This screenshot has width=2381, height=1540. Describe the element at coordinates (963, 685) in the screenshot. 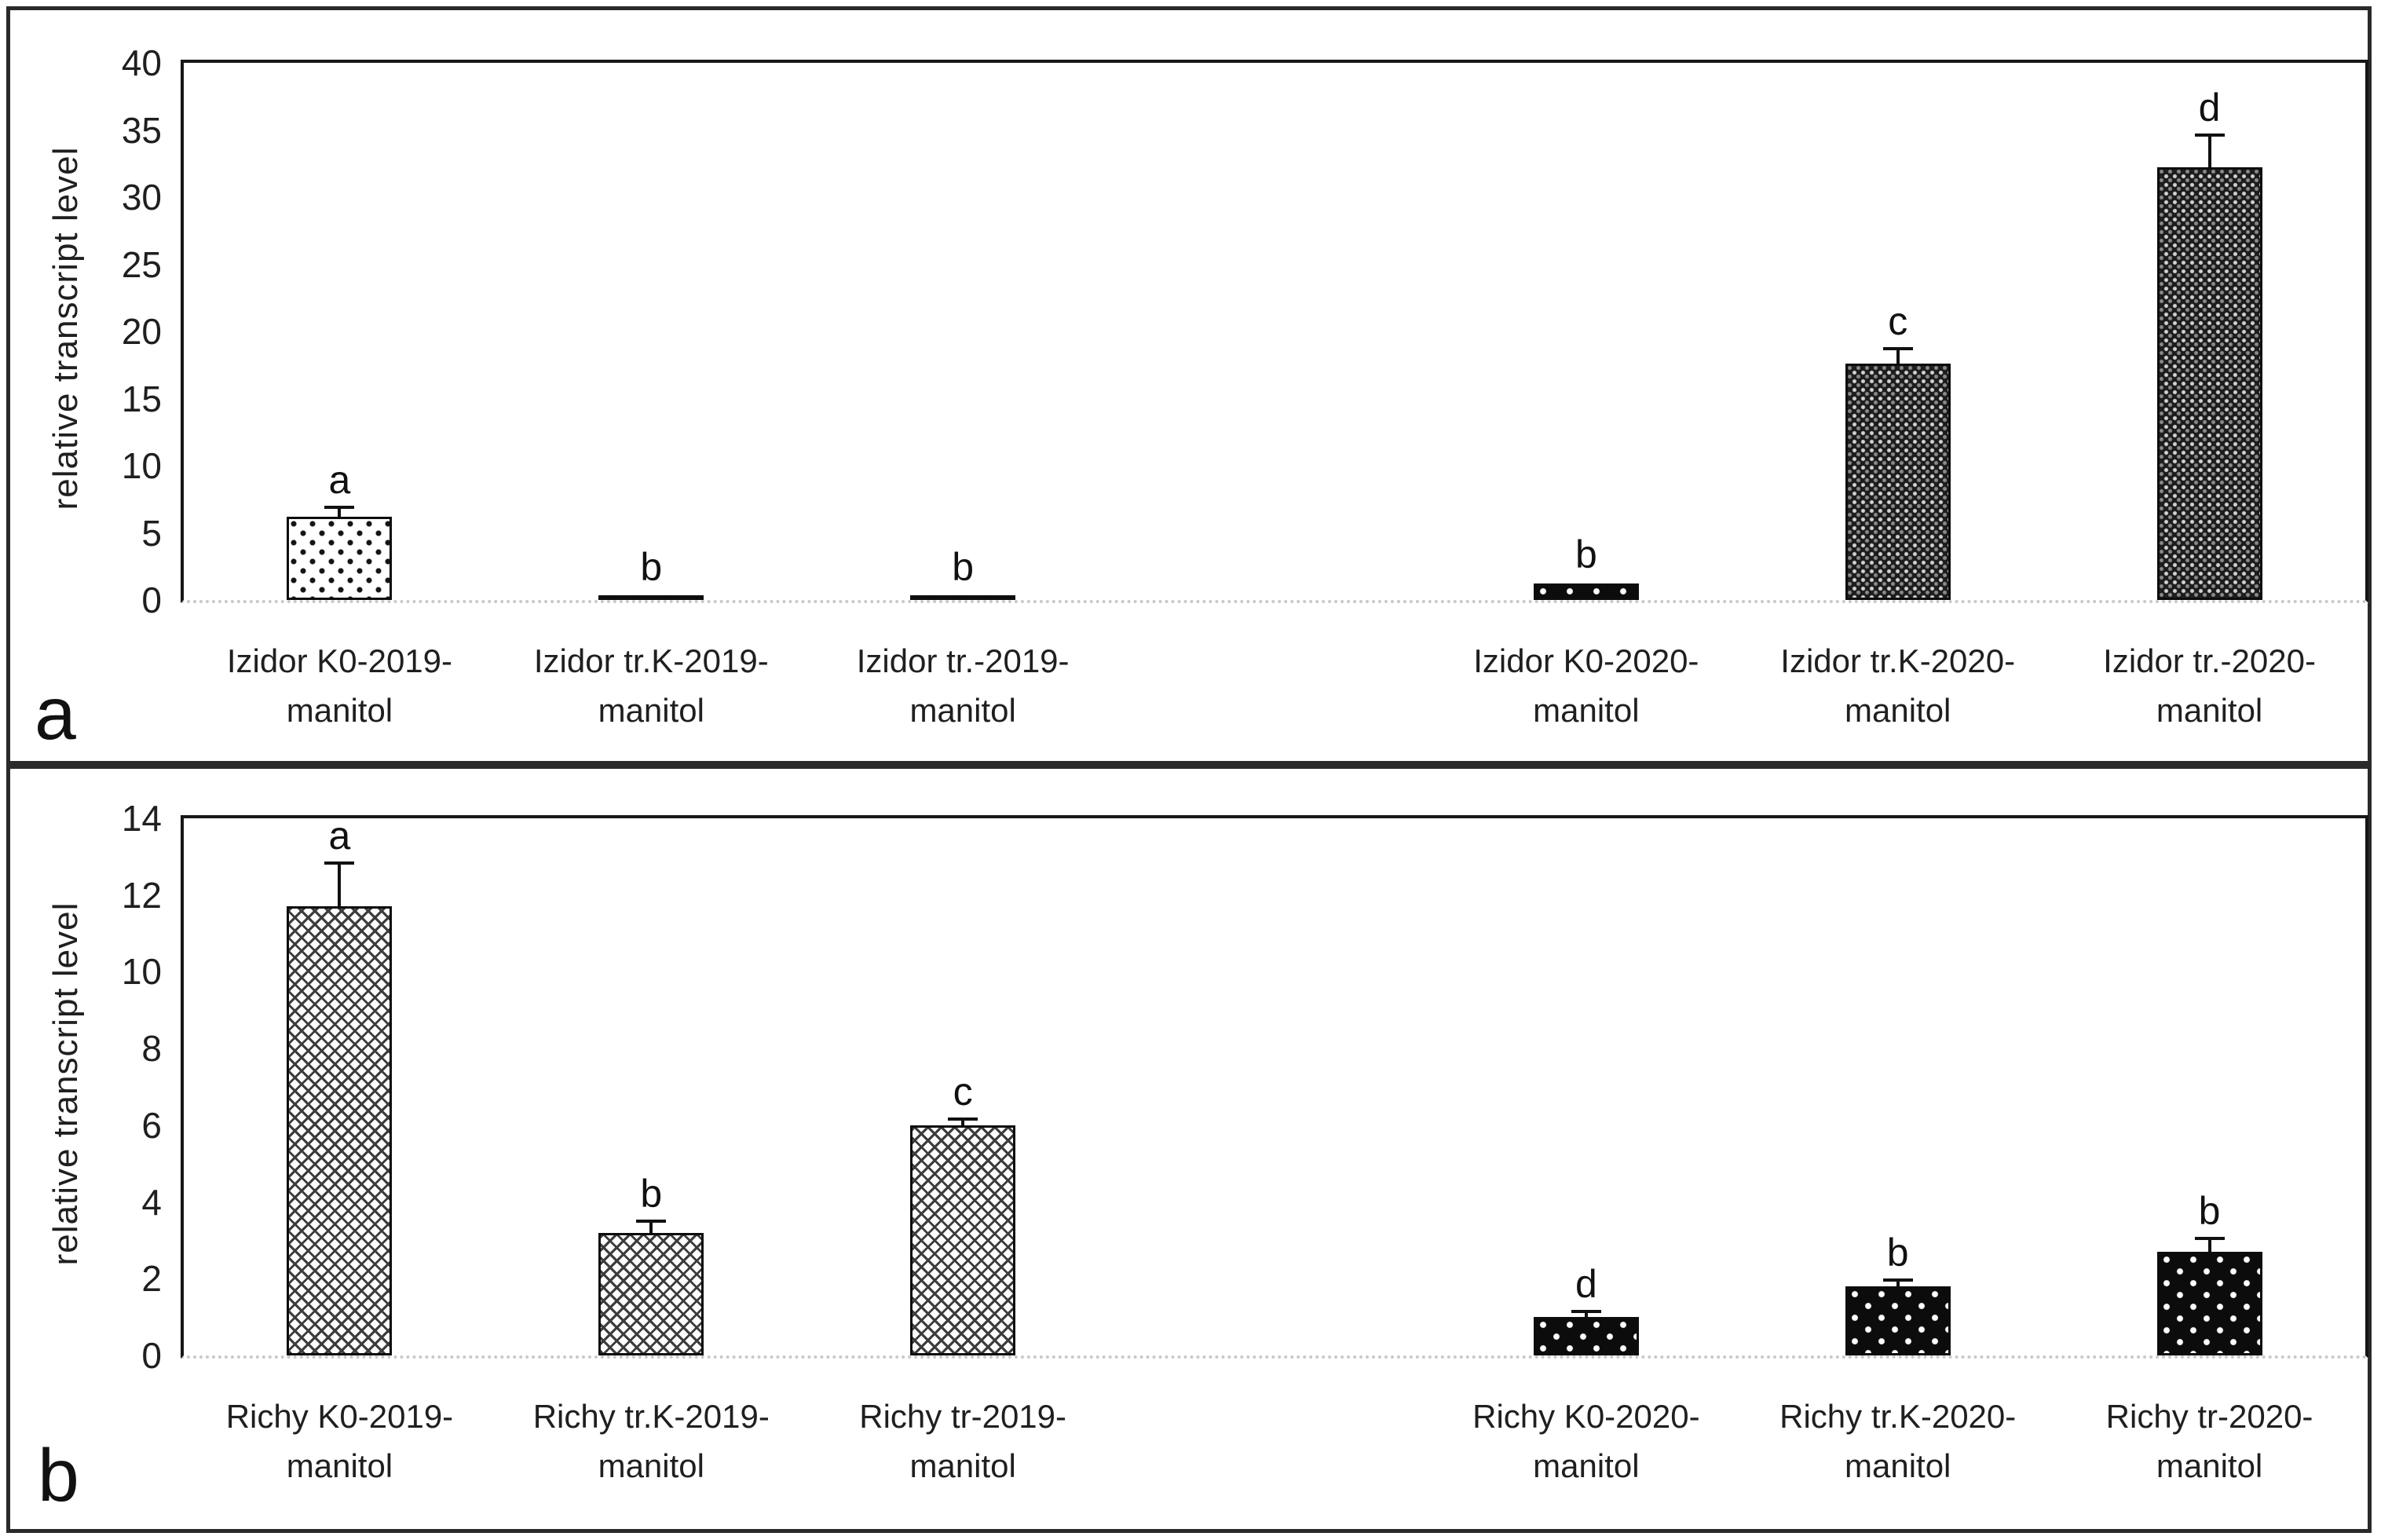

I see `x-category-label: Izidor tr.-2019- manitol` at that location.